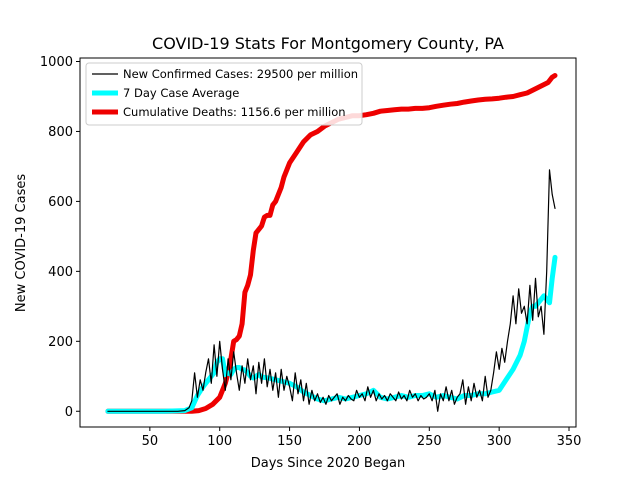 This screenshot has height=480, width=640. Describe the element at coordinates (60, 202) in the screenshot. I see `y-tick-label: 600` at that location.